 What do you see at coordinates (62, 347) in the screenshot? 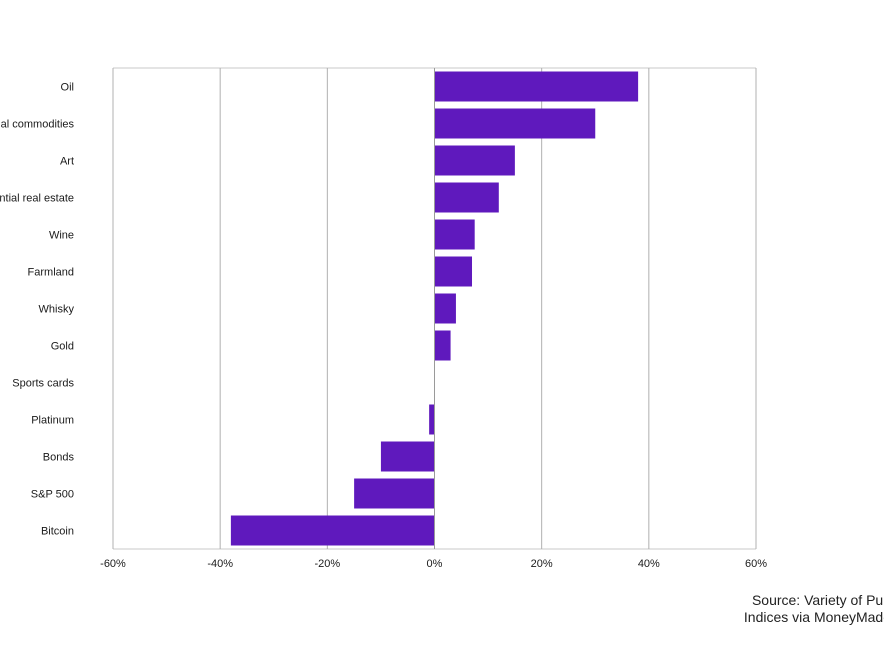
I see `category-label: Gold` at bounding box center [62, 347].